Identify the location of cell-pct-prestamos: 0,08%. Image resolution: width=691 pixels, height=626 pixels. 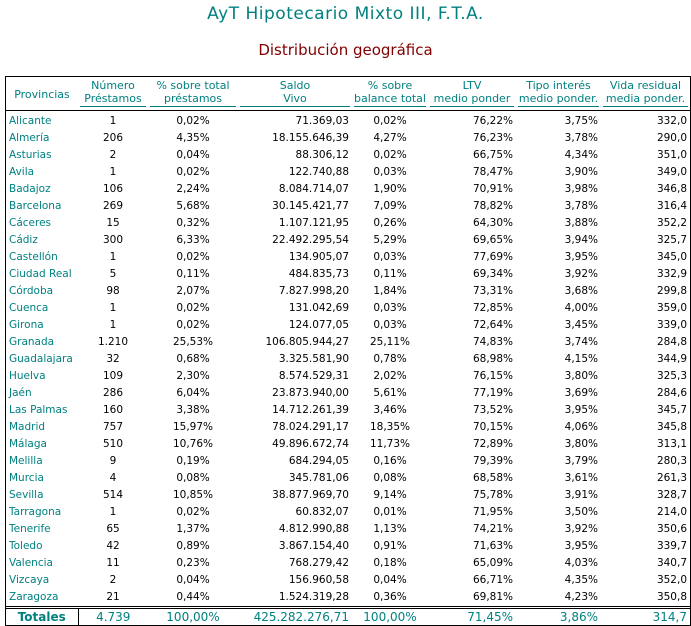
(193, 477).